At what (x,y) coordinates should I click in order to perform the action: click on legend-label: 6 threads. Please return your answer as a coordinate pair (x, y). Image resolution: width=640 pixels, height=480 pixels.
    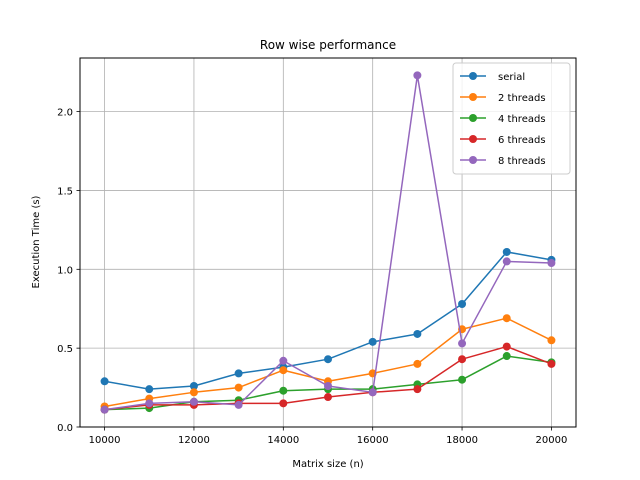
    Looking at the image, I should click on (522, 140).